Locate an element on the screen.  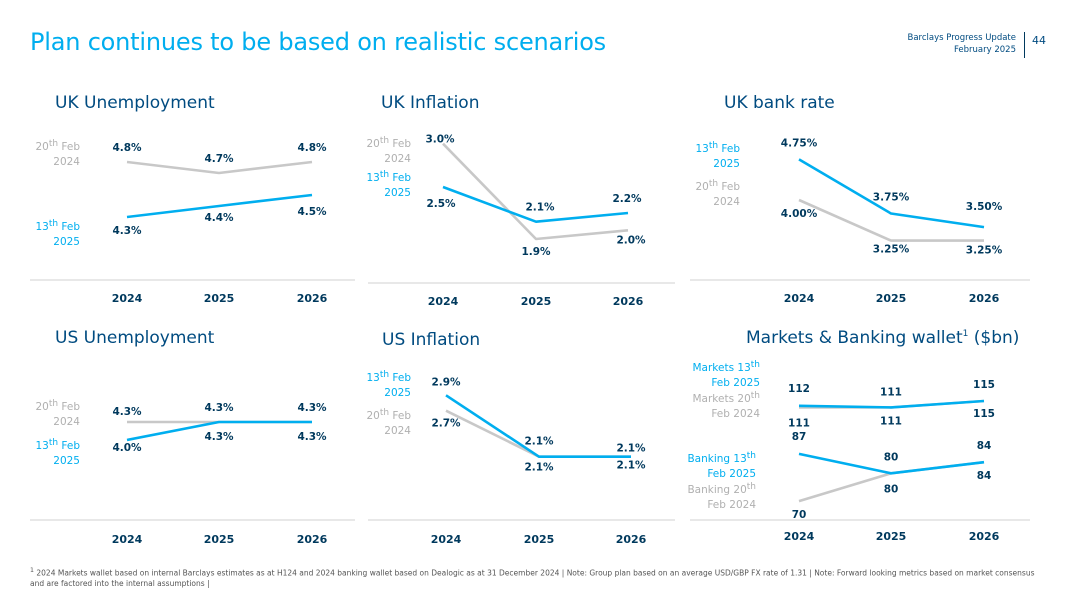
uk-unemployment-series-line-new is located at coordinates (219, 206).